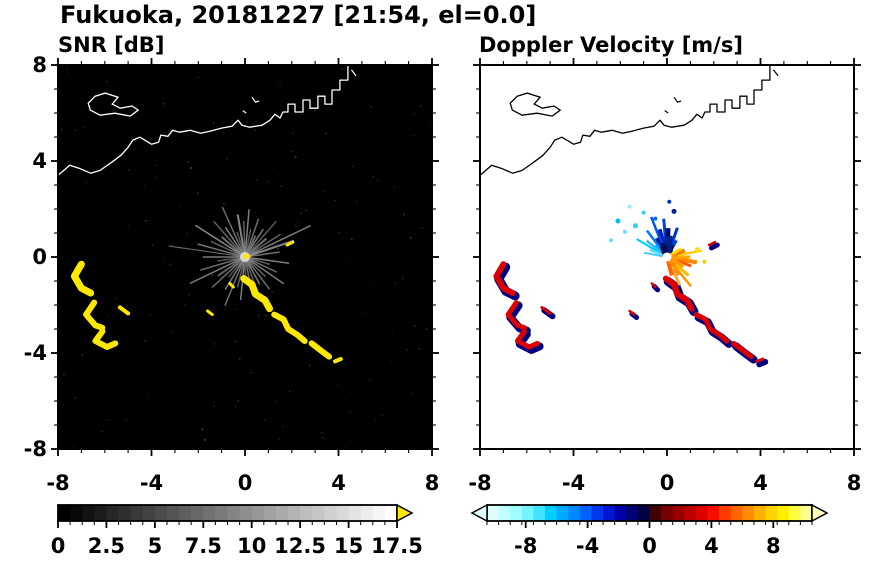  I want to click on vel-echo-edge, so click(762, 363).